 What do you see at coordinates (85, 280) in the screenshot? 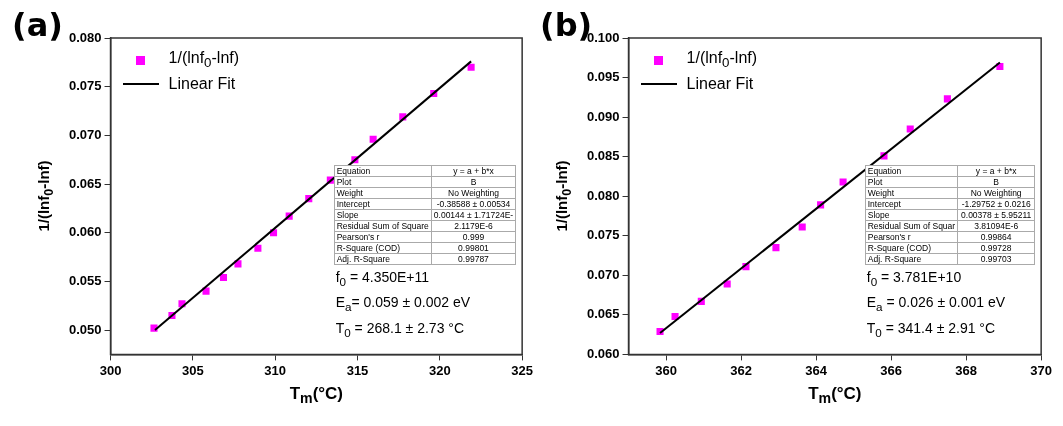
I see `y-tick-label: 0.055` at bounding box center [85, 280].